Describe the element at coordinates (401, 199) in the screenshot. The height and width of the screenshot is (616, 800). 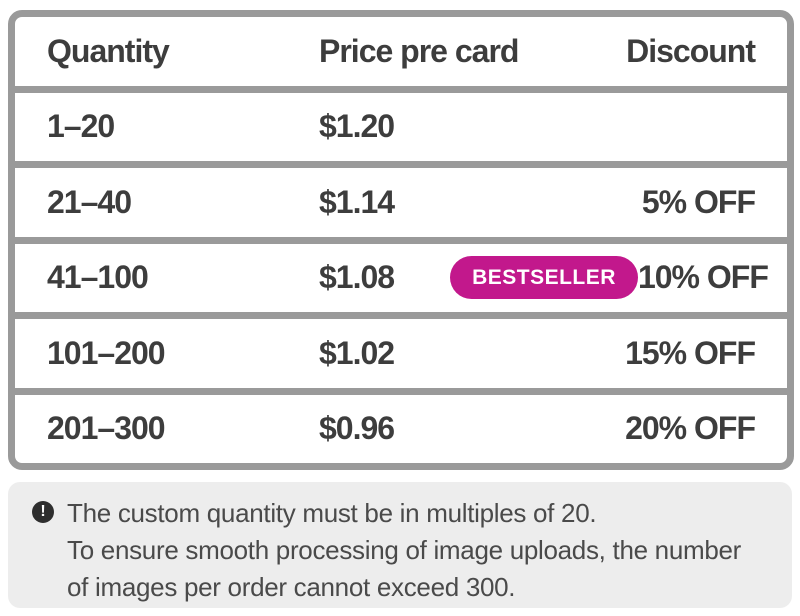
I see `table-row: 21–40 $1.14 5% OFF` at that location.